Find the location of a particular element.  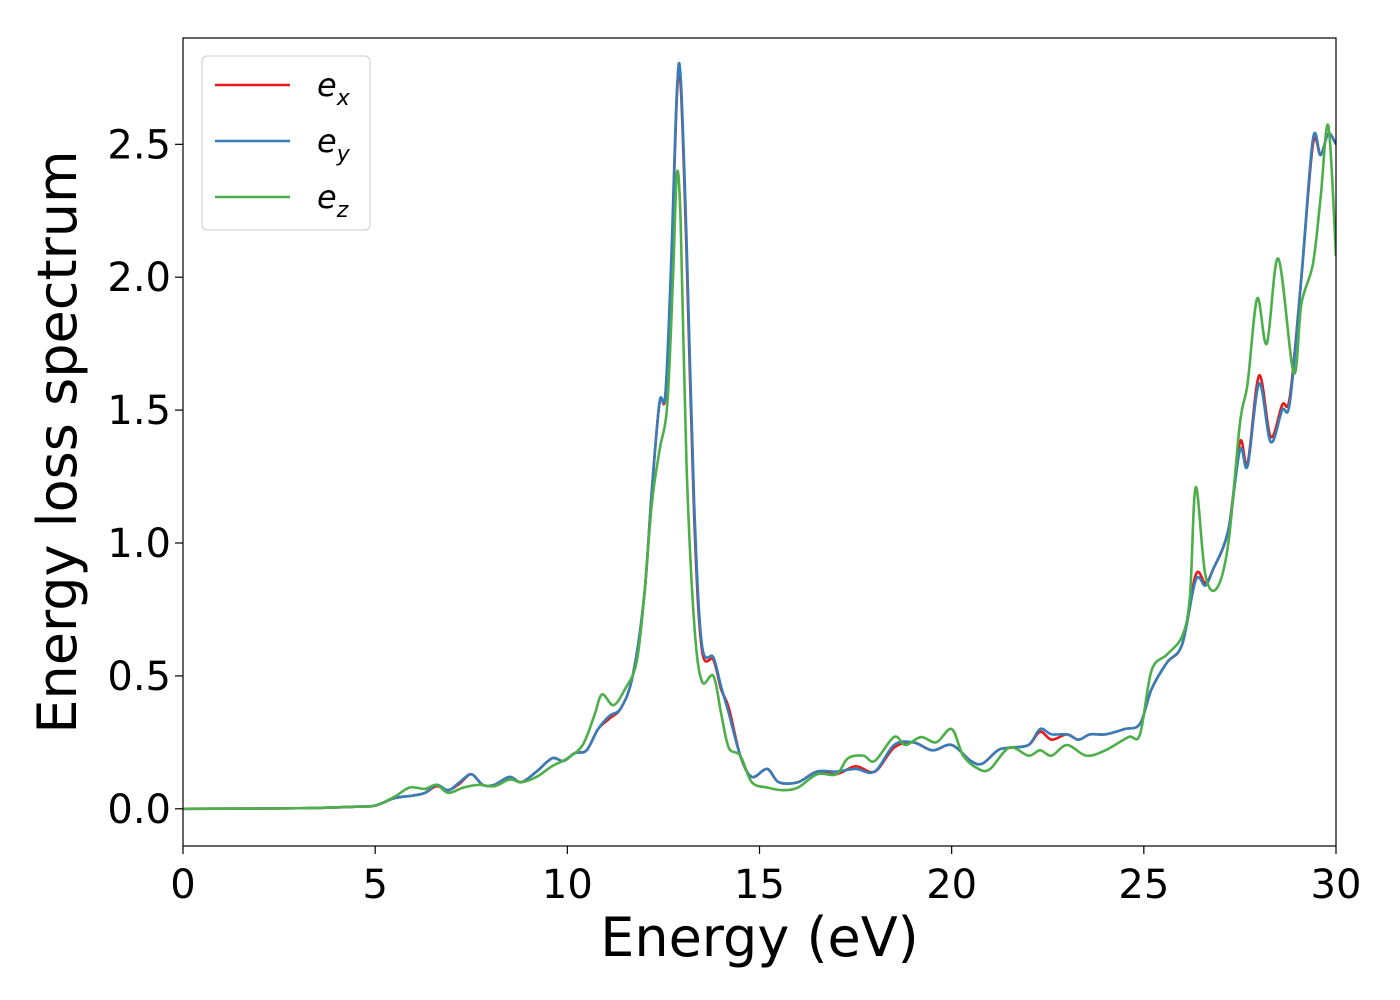

x-tick-label: 25 is located at coordinates (1143, 885).